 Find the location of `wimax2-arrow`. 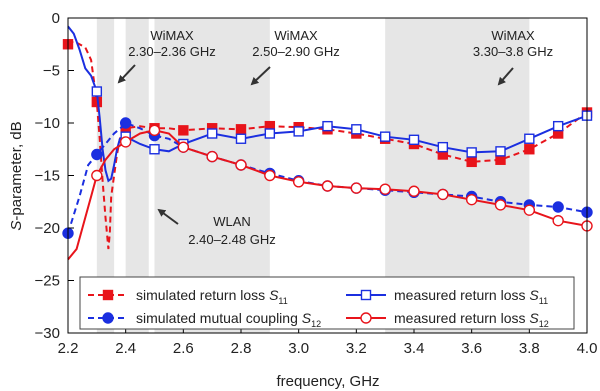

wimax2-arrow is located at coordinates (260, 76).